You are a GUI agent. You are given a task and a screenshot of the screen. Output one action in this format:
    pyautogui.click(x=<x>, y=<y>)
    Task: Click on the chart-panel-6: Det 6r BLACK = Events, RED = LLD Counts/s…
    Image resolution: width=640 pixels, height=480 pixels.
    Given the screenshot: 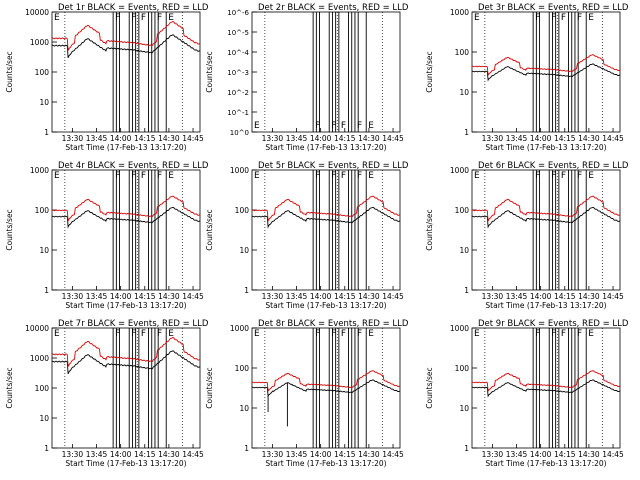 What is the action you would take?
    pyautogui.click(x=527, y=235)
    